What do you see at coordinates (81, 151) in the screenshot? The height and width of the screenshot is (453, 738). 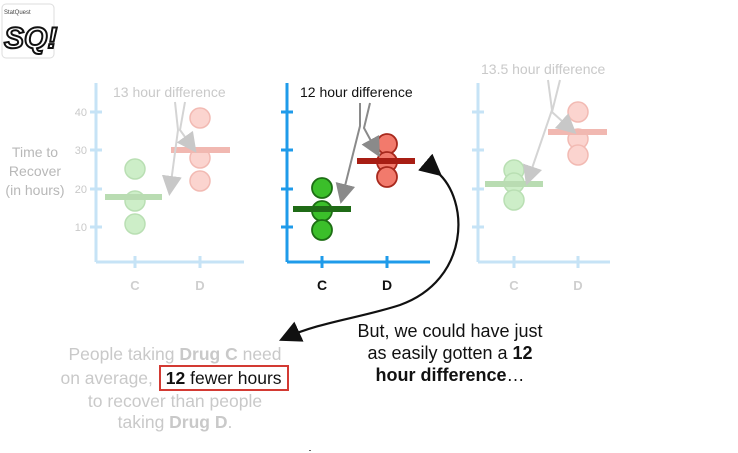 I see `y-tick-label: 30` at bounding box center [81, 151].